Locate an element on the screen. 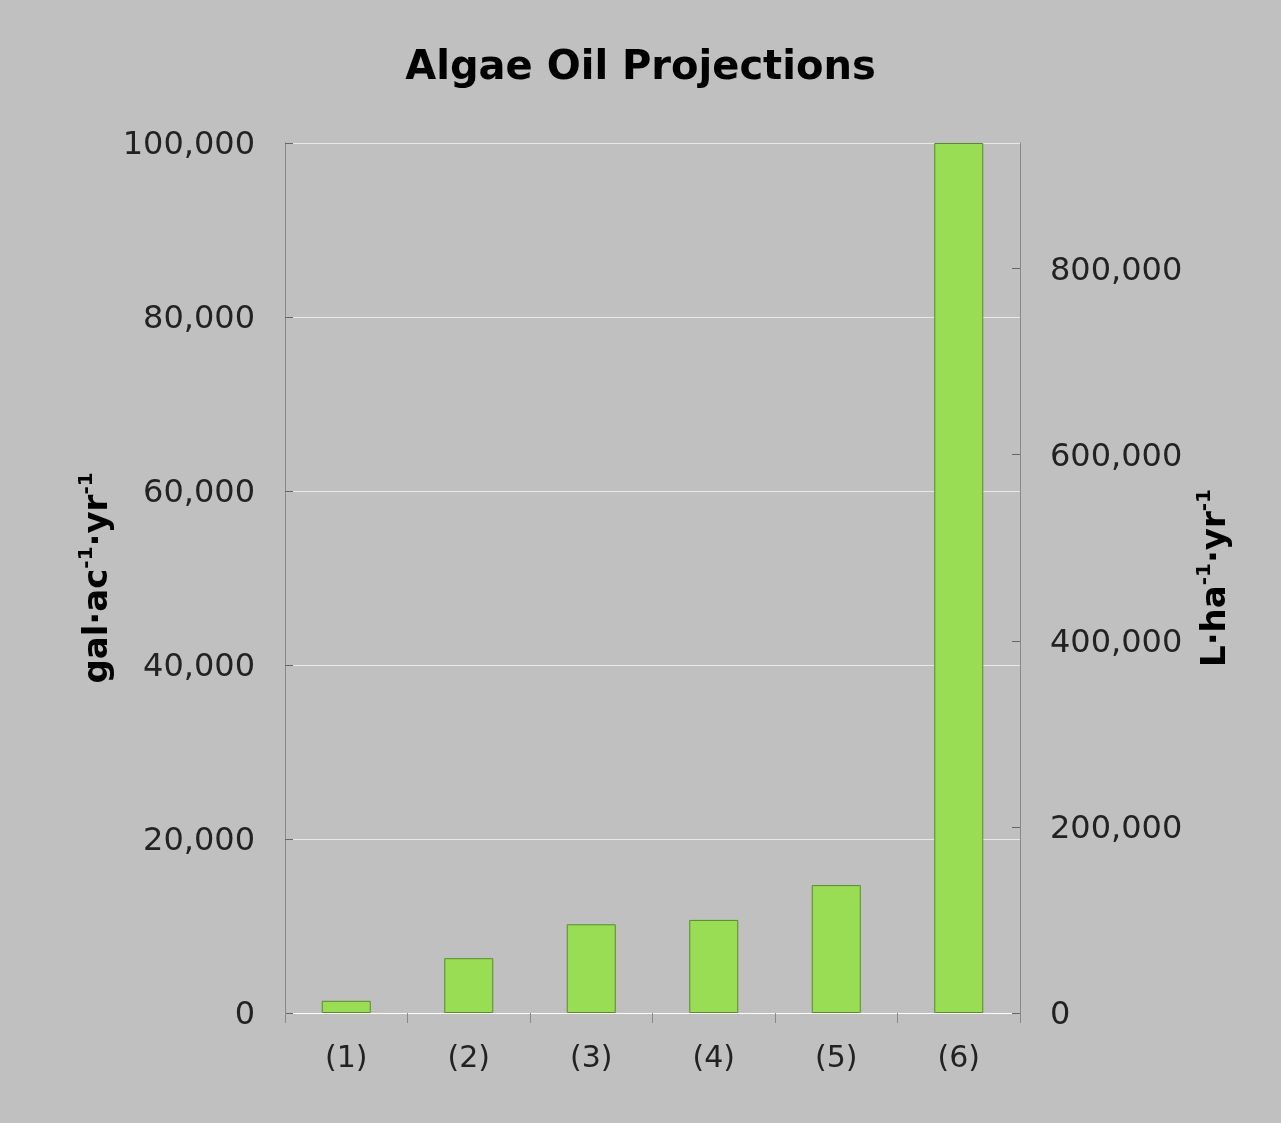  y-tick-label: 80,000 is located at coordinates (199, 317).